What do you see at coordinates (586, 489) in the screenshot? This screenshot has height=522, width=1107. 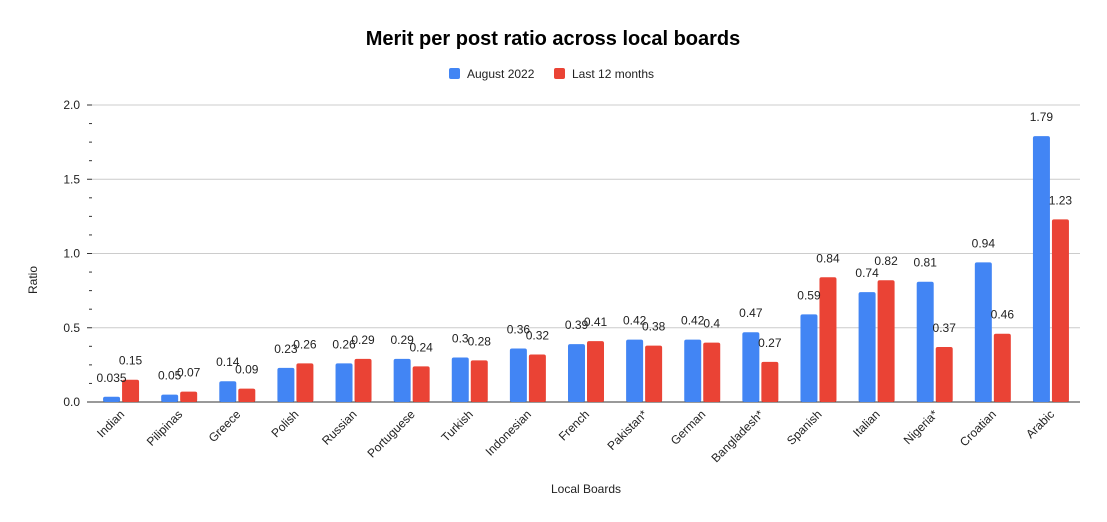 I see `x-axis-label: Local Boards` at bounding box center [586, 489].